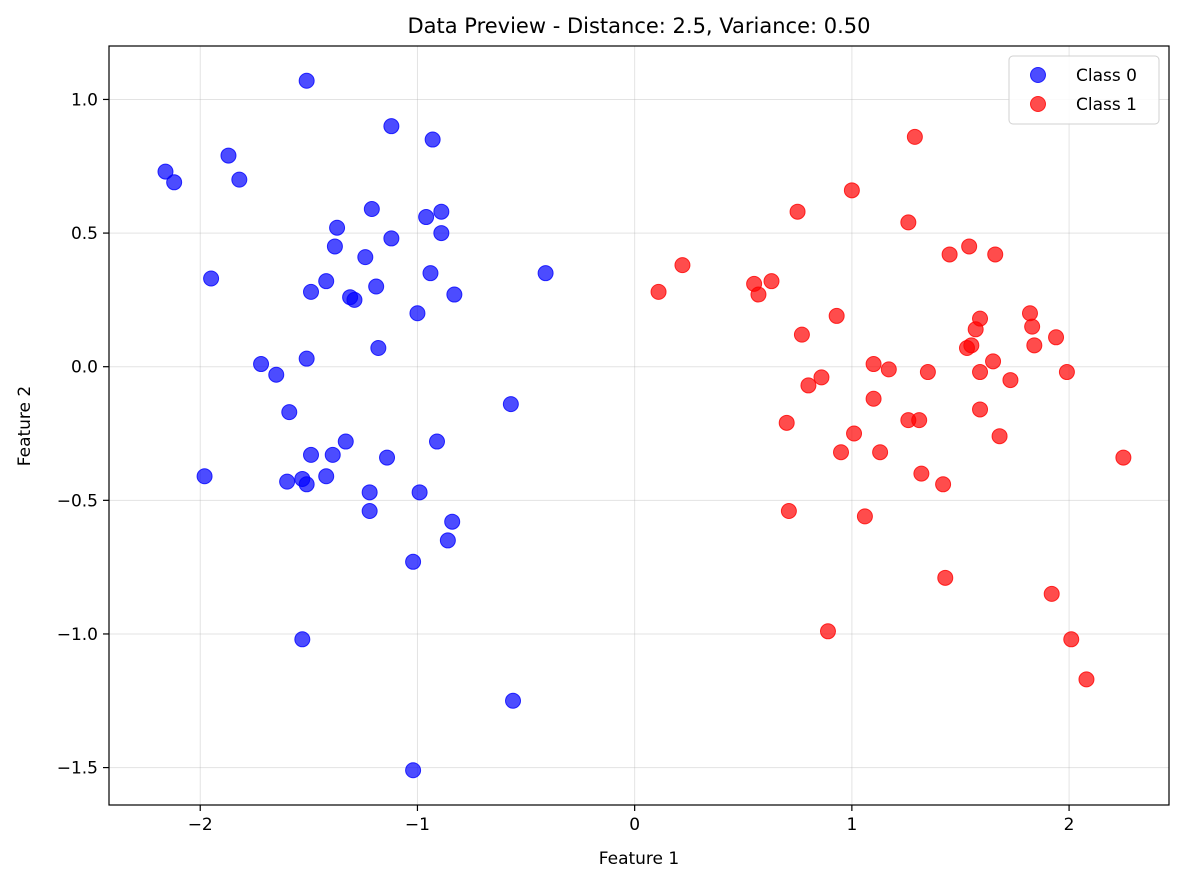  I want to click on y-tick-label: 0.0, so click(84, 368).